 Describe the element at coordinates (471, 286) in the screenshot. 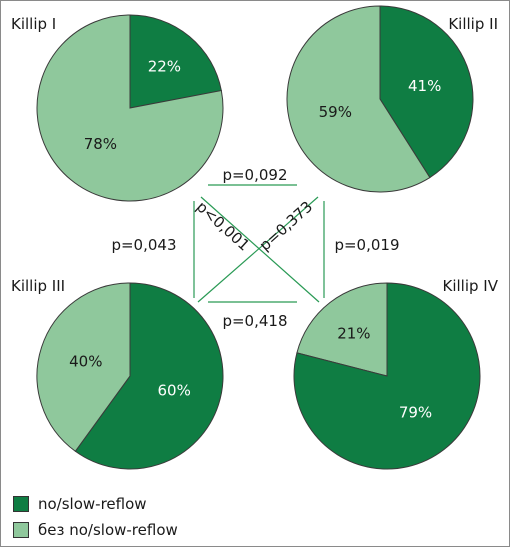

I see `pie-title: Killip IV` at that location.